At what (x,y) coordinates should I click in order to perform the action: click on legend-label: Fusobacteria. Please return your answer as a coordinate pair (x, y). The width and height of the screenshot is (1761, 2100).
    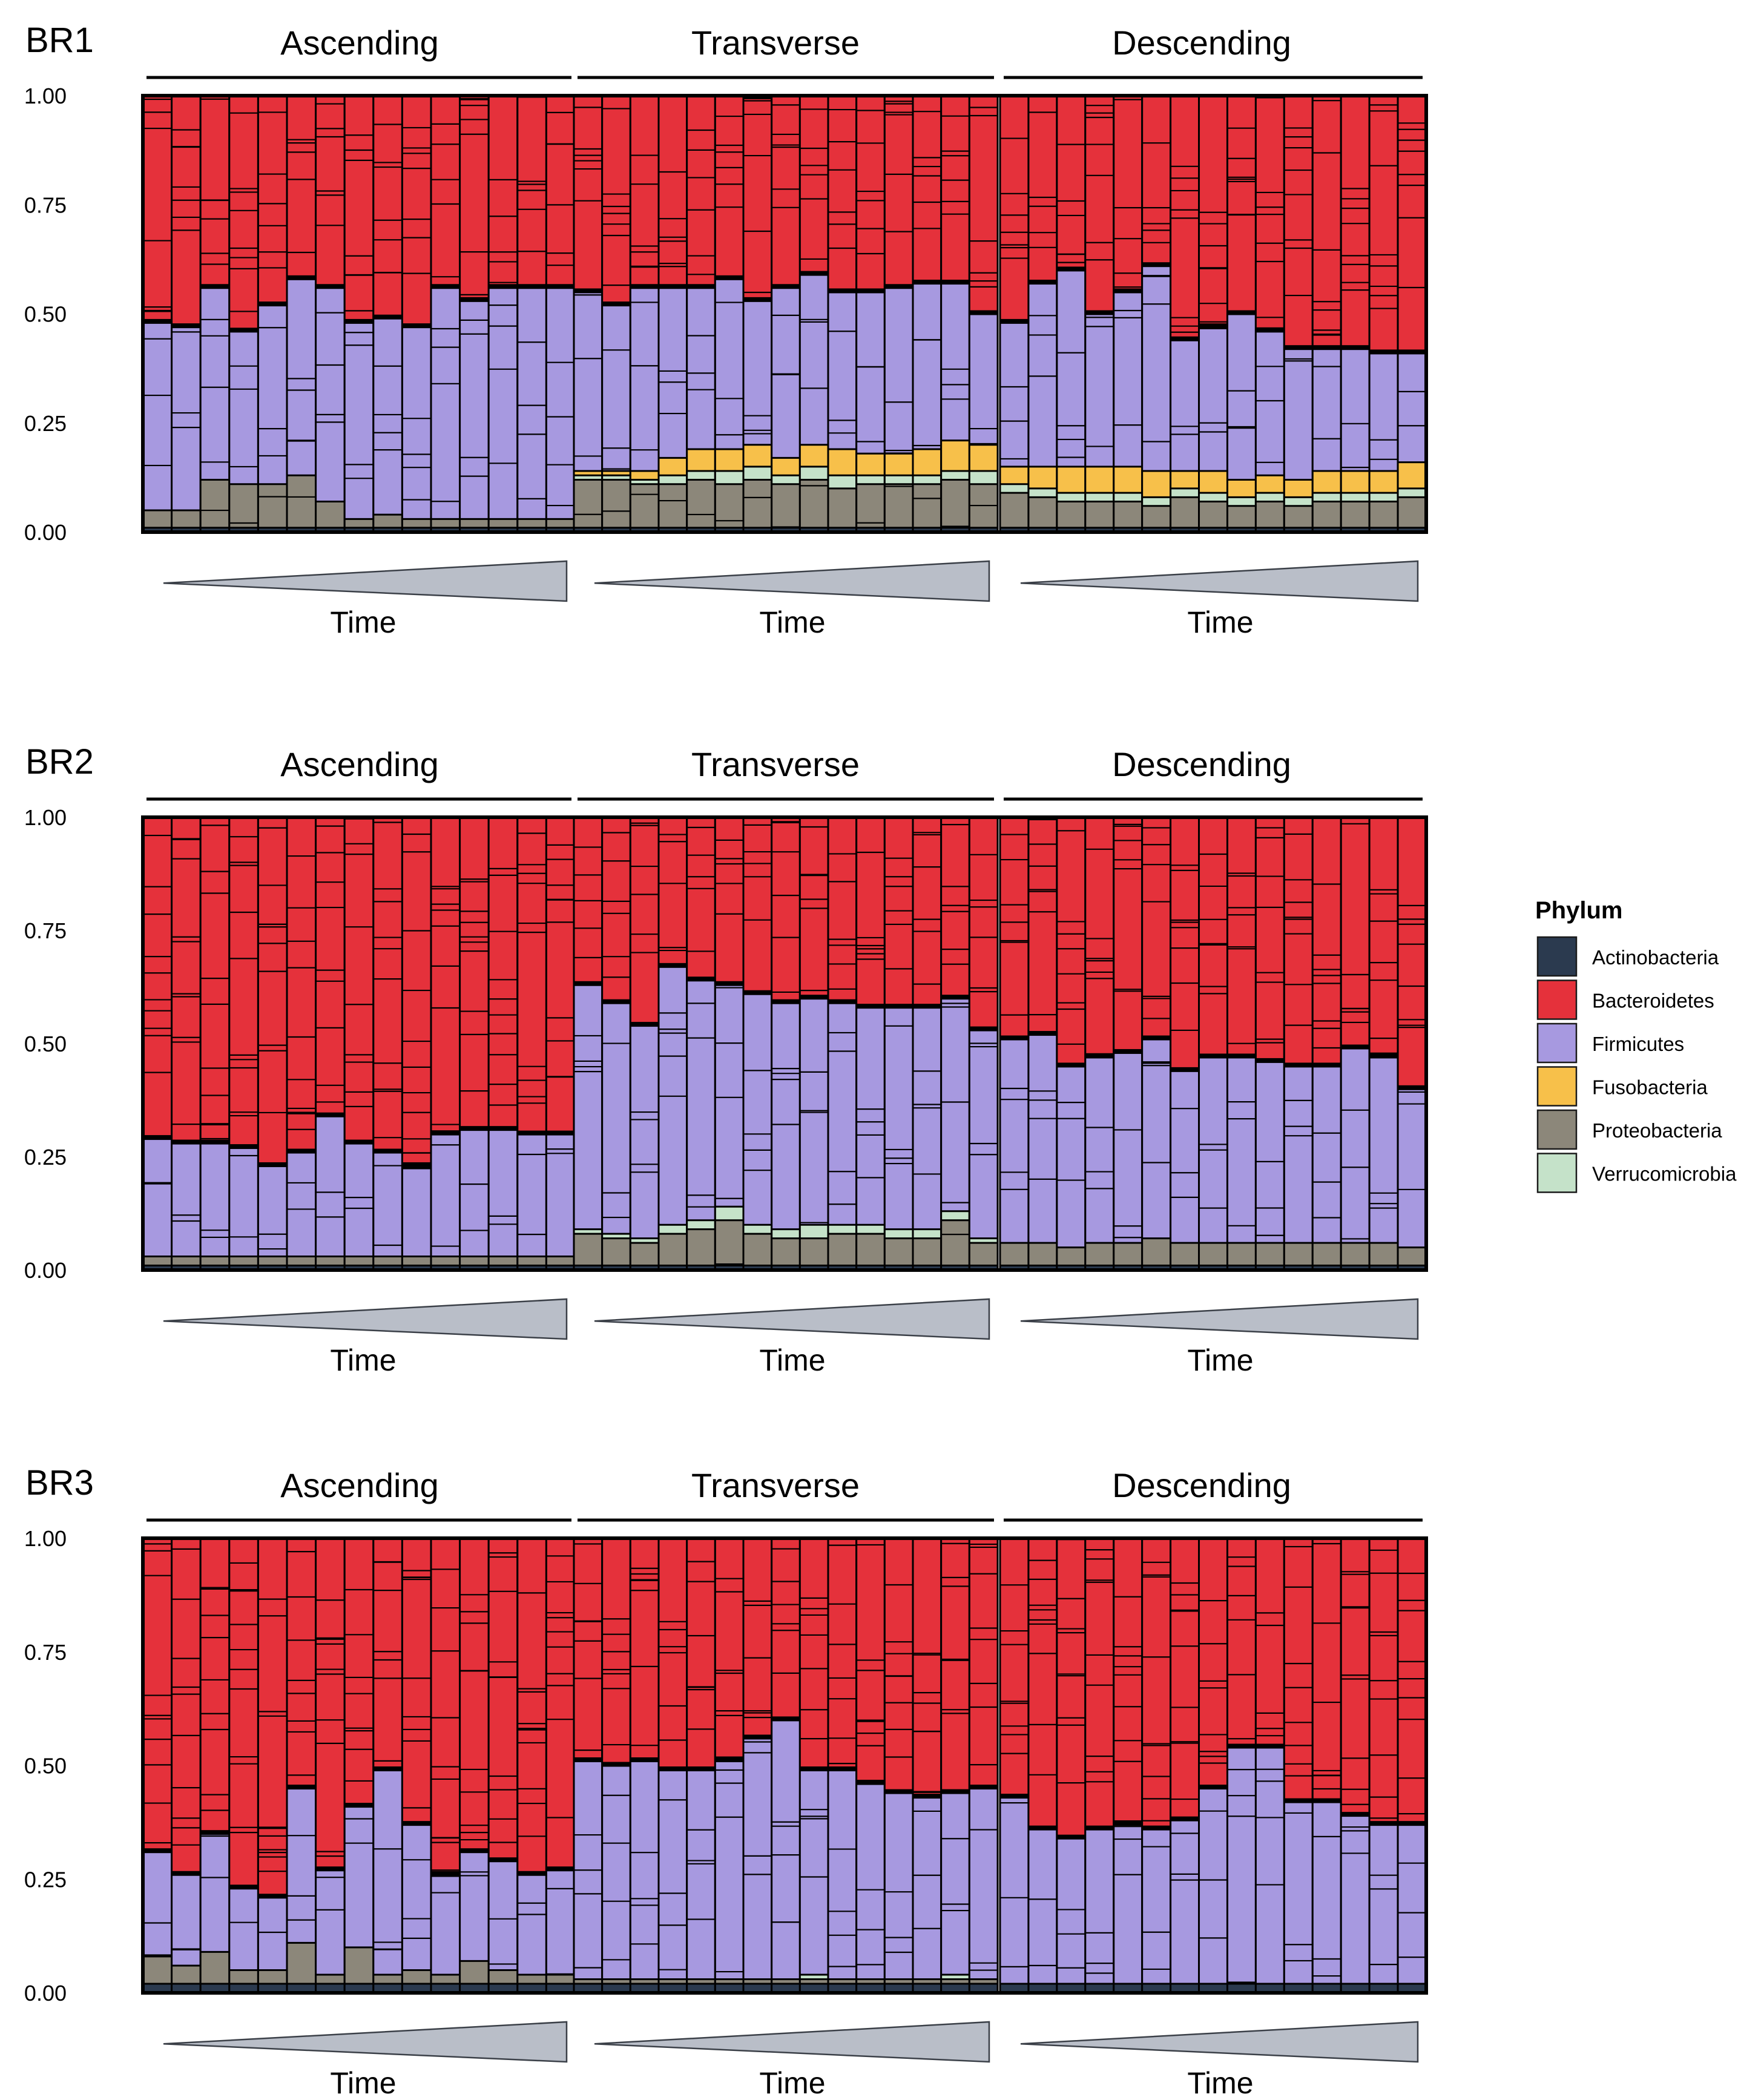
    Looking at the image, I should click on (1650, 1087).